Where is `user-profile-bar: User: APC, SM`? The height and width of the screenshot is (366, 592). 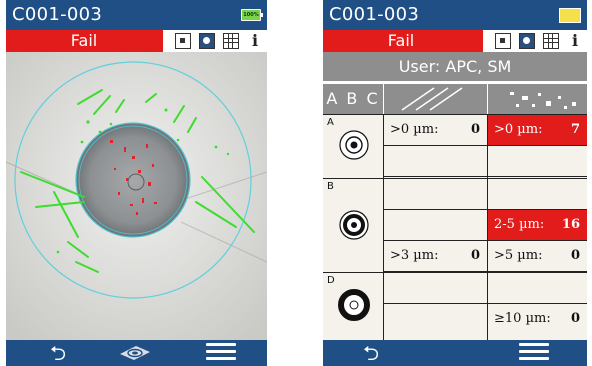 user-profile-bar: User: APC, SM is located at coordinates (455, 66).